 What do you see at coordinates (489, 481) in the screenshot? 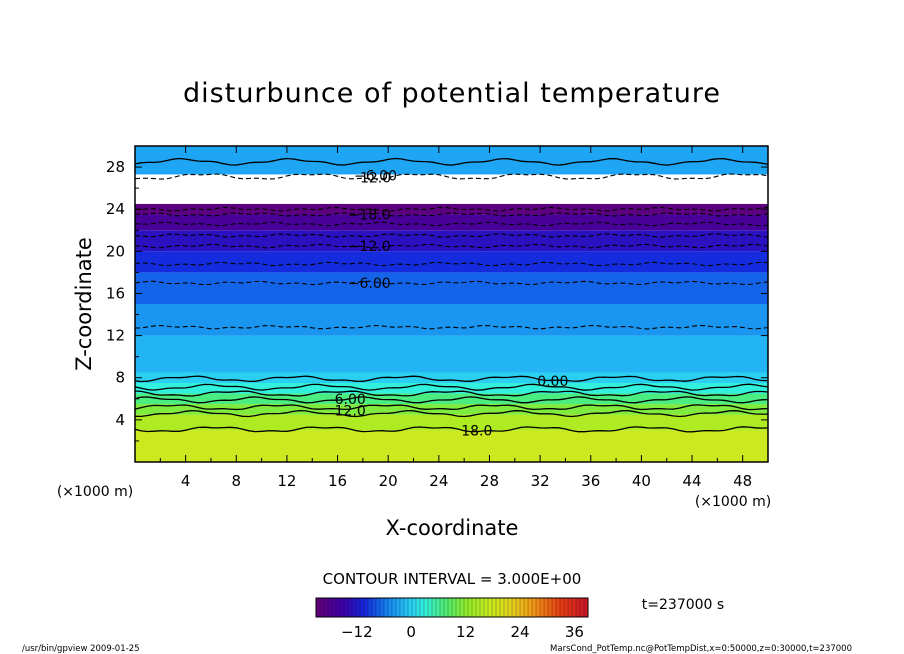
I see `x-tick-label: 28` at bounding box center [489, 481].